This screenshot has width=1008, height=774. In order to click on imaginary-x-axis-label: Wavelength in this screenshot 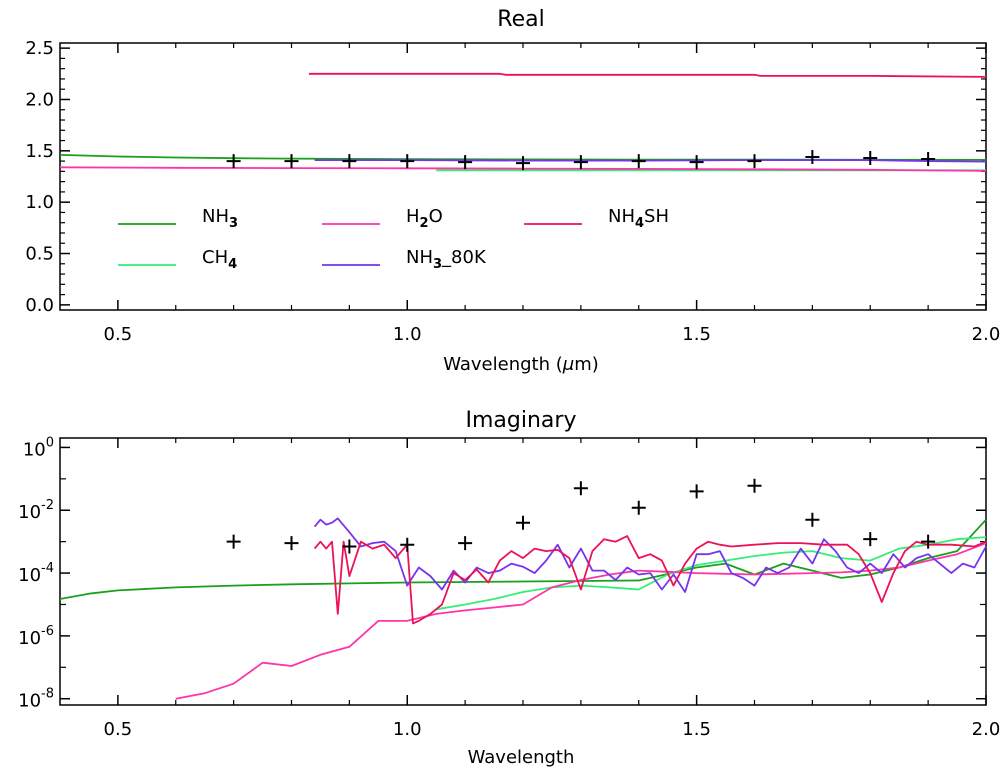, I will do `click(521, 757)`.